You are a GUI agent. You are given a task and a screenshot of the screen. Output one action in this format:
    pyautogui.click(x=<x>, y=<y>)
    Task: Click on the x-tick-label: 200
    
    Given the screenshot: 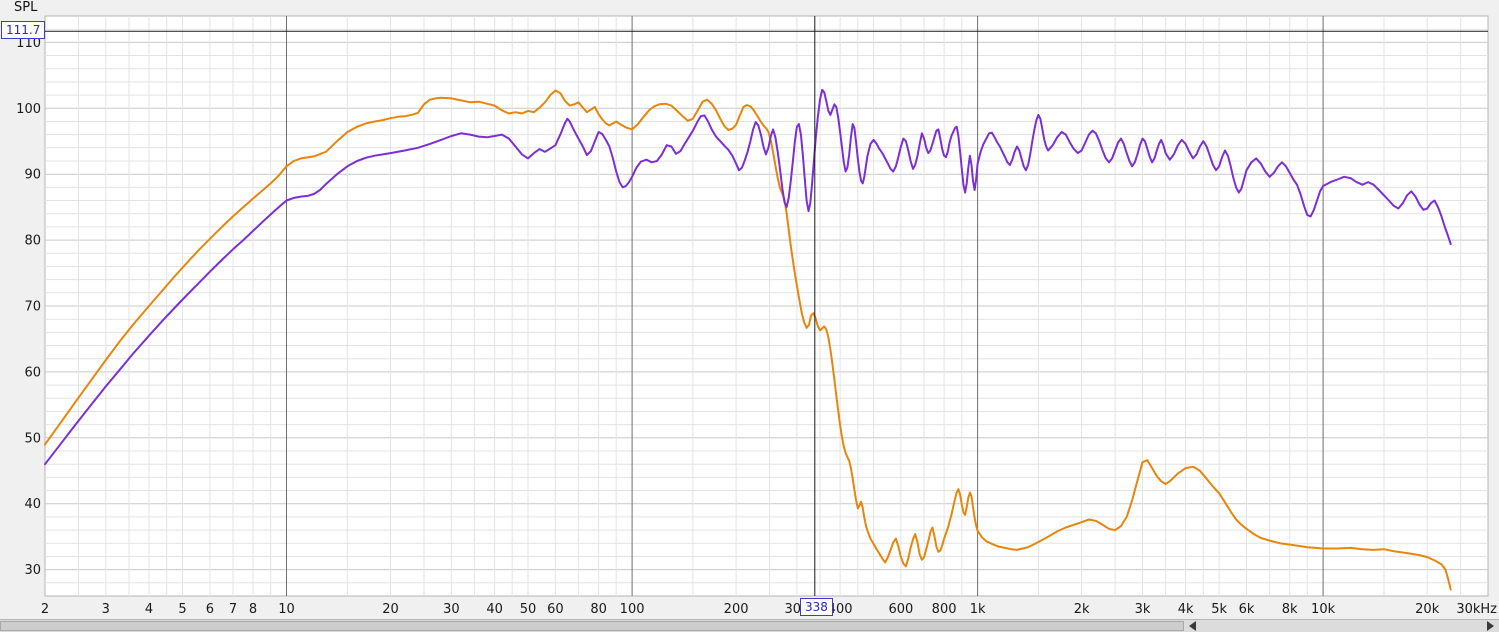 What is the action you would take?
    pyautogui.click(x=736, y=609)
    